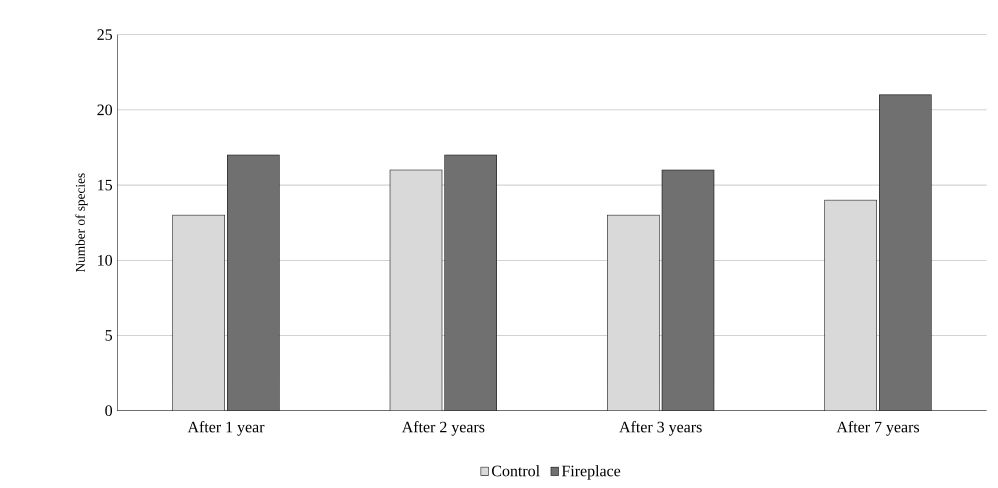 The image size is (998, 488). Describe the element at coordinates (104, 110) in the screenshot. I see `y-tick-label: 20` at that location.